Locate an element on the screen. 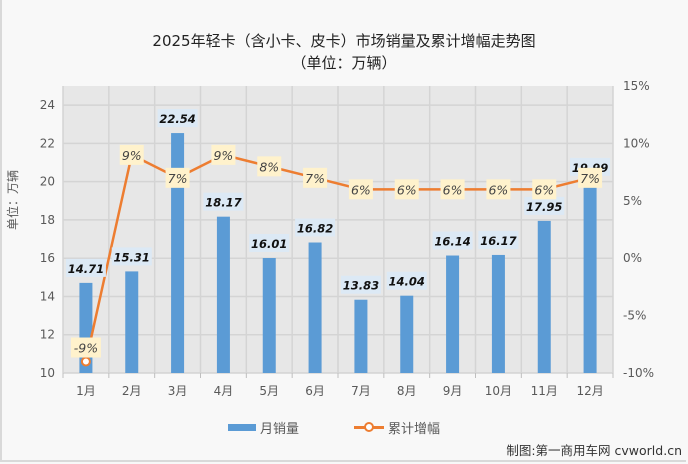 The width and height of the screenshot is (688, 464). x-axis-tick: 9月 is located at coordinates (453, 391).